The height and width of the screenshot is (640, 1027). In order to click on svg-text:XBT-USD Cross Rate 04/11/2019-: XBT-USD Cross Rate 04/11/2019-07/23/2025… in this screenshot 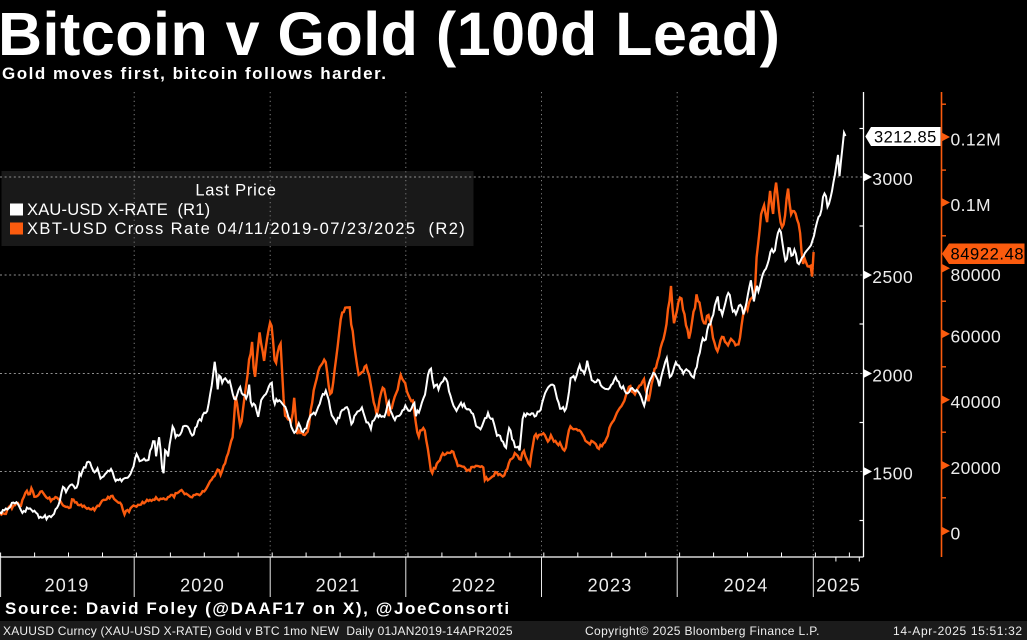, I will do `click(246, 229)`.